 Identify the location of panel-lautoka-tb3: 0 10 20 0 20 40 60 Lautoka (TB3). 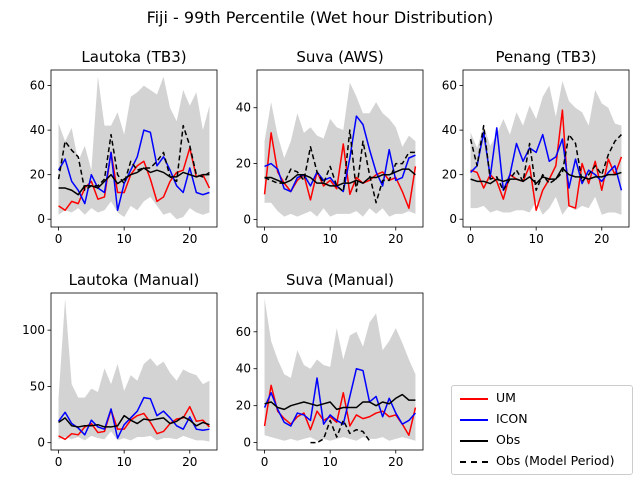
(124, 147).